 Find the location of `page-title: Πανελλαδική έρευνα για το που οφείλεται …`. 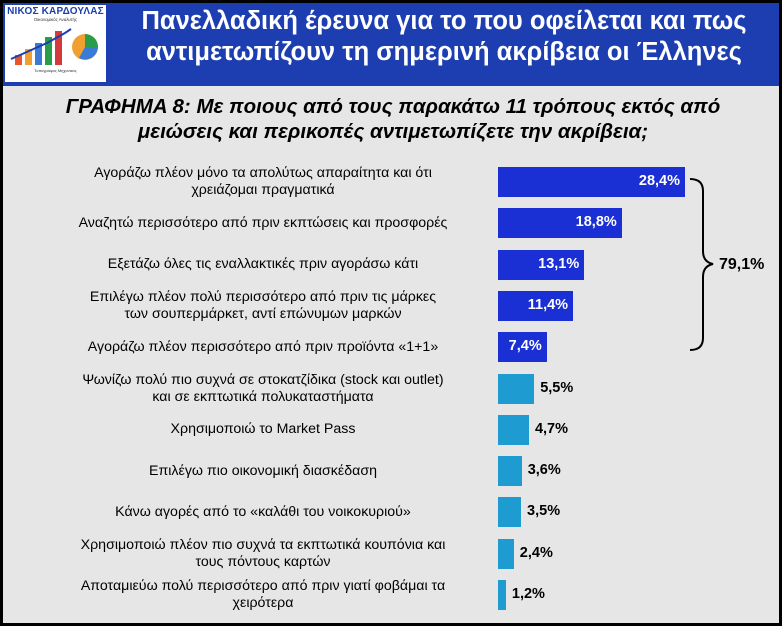

page-title: Πανελλαδική έρευνα για το που οφείλεται … is located at coordinates (444, 37).